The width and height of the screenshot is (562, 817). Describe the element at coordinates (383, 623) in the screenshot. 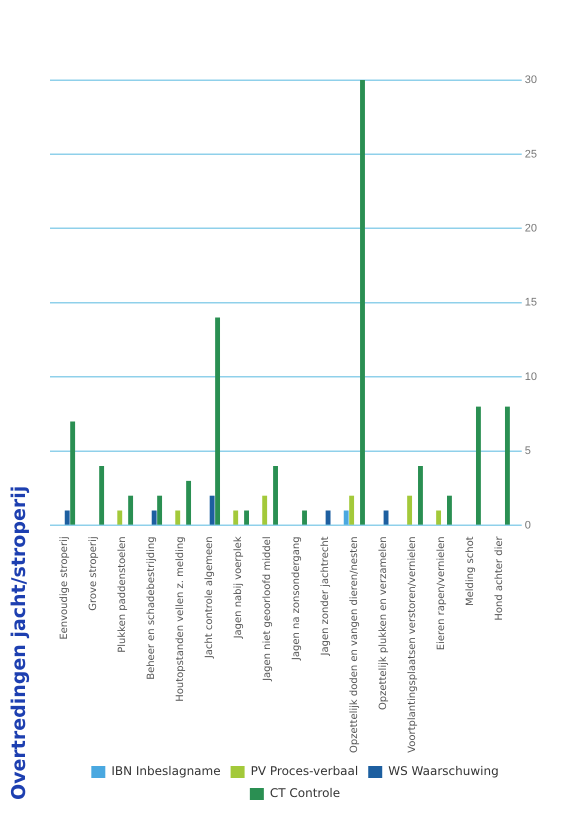

I see `x-tick-label: Opzettelijk plukken en verzamelen` at that location.